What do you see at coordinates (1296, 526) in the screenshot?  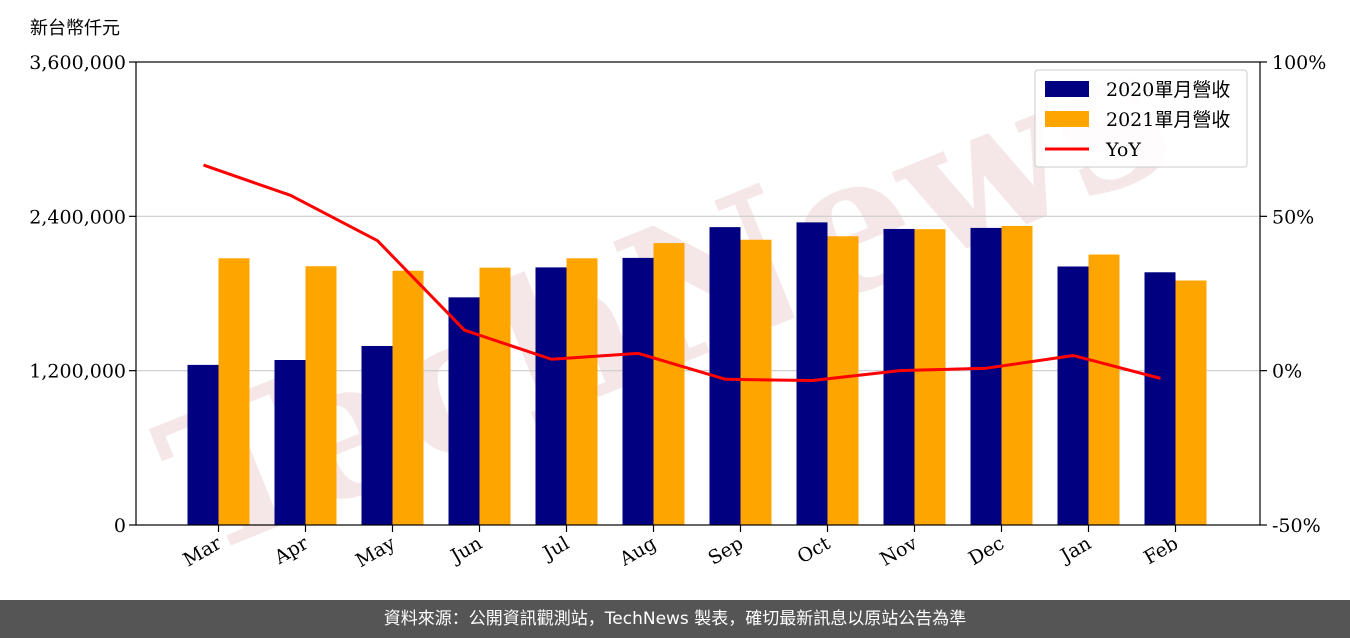 I see `y2-tick-label: -50%` at bounding box center [1296, 526].